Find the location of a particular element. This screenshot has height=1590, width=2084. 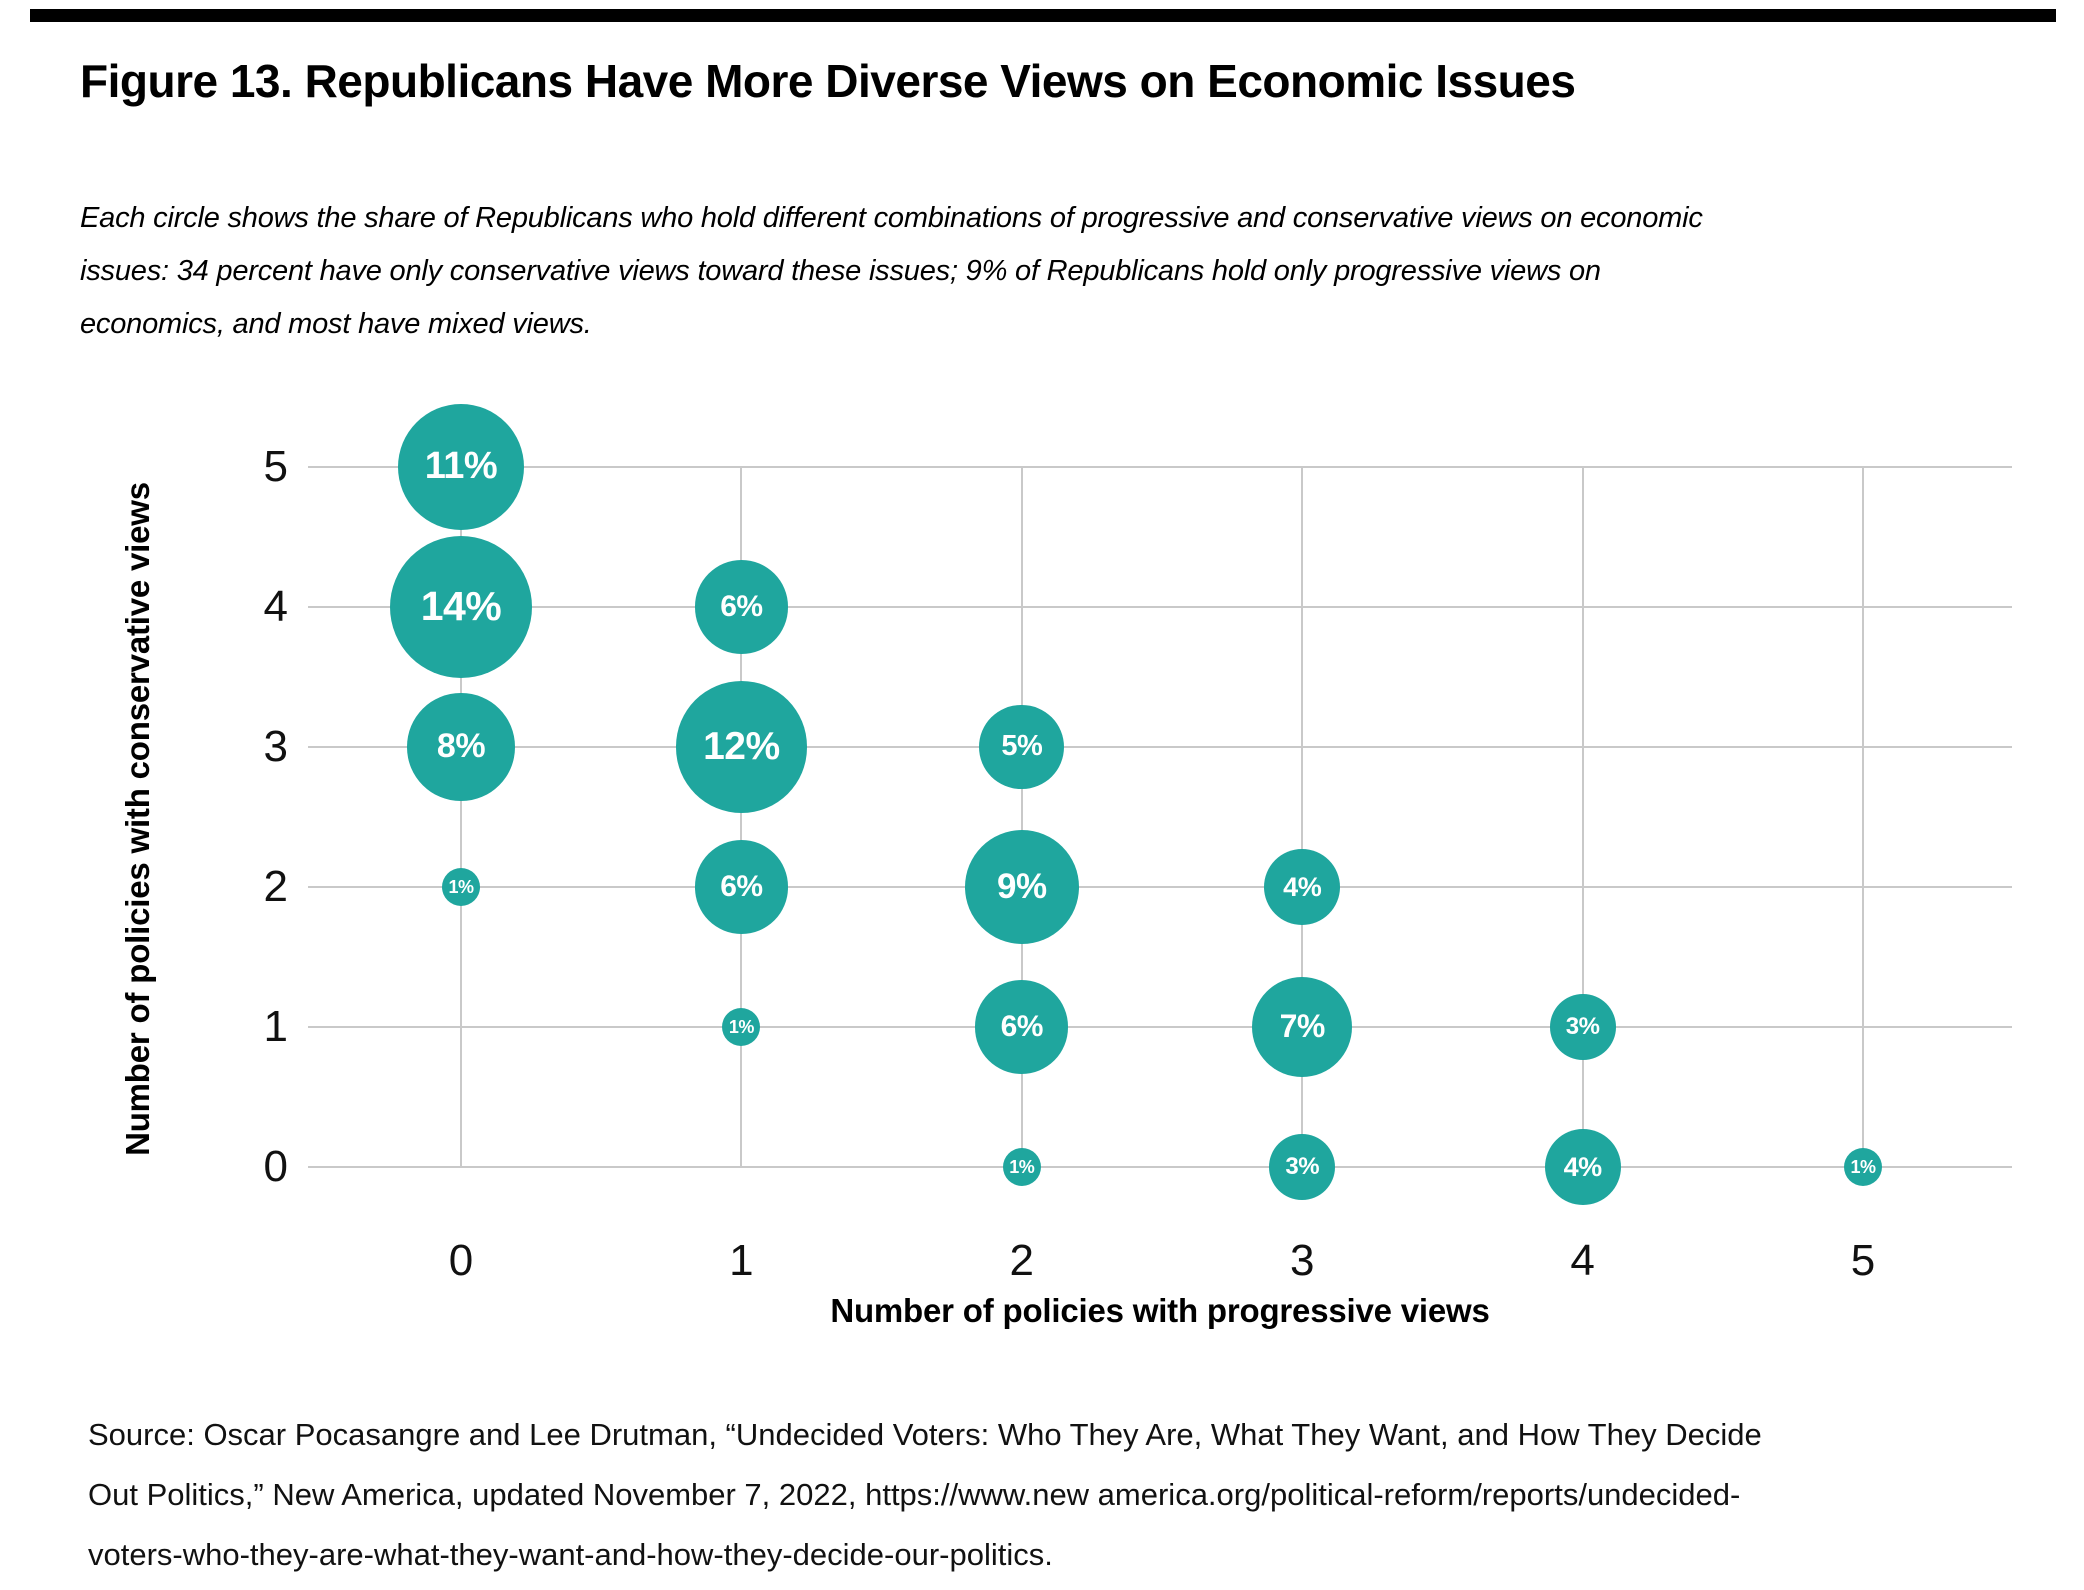

bubble-label: 5% is located at coordinates (1022, 746).